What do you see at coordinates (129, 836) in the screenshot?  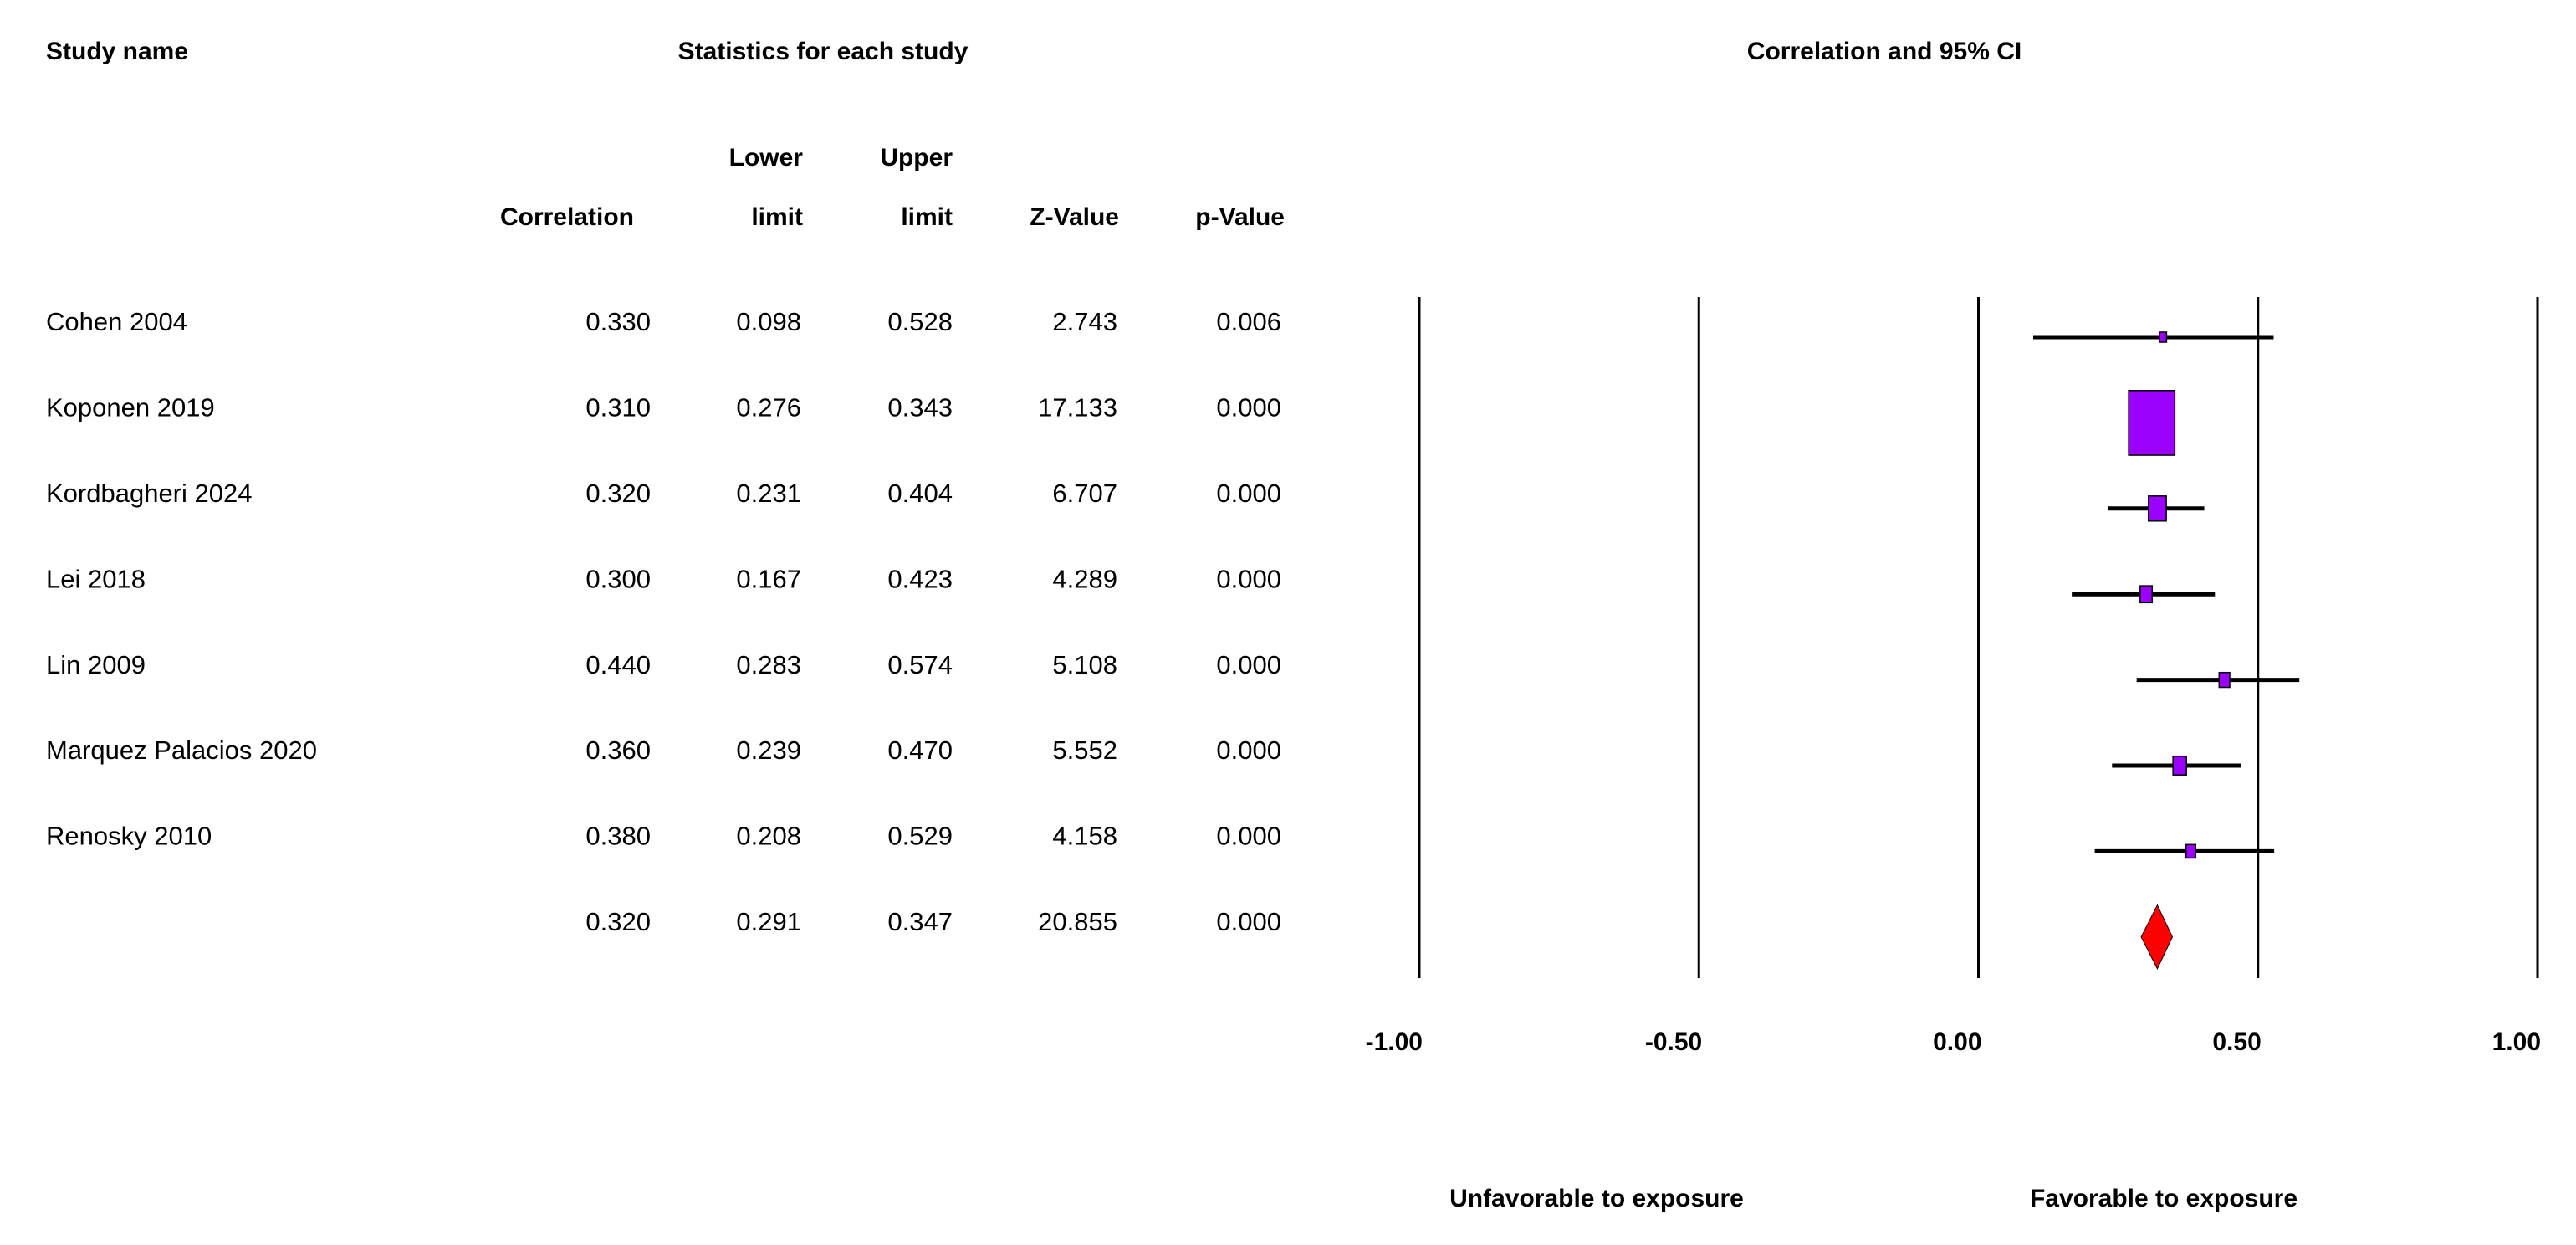 I see `study-name: Renosky 2010` at bounding box center [129, 836].